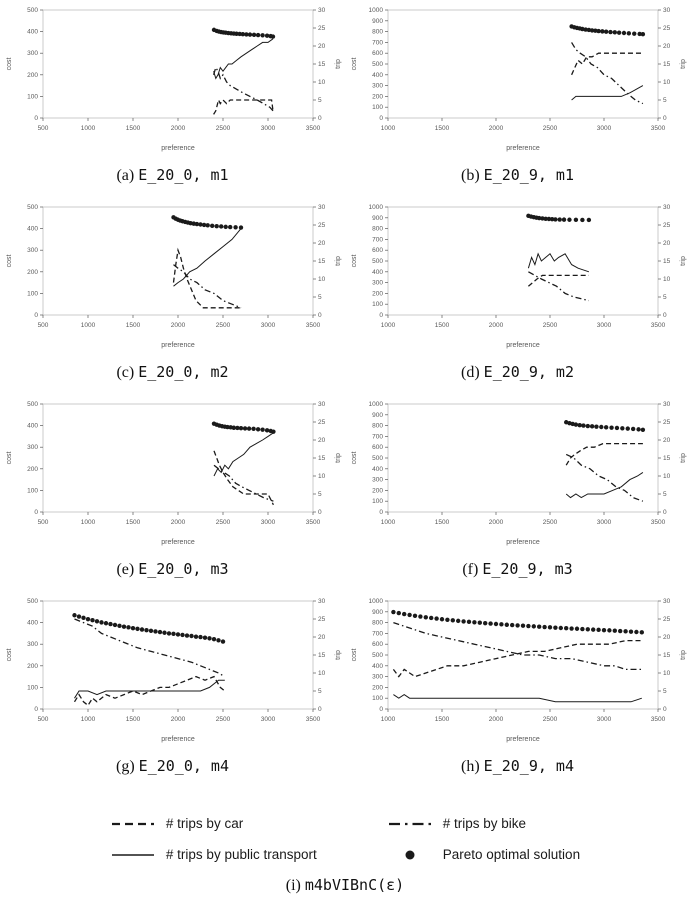 The width and height of the screenshot is (690, 913). What do you see at coordinates (527, 569) in the screenshot?
I see `caption-code: E_20_9, m3` at bounding box center [527, 569].